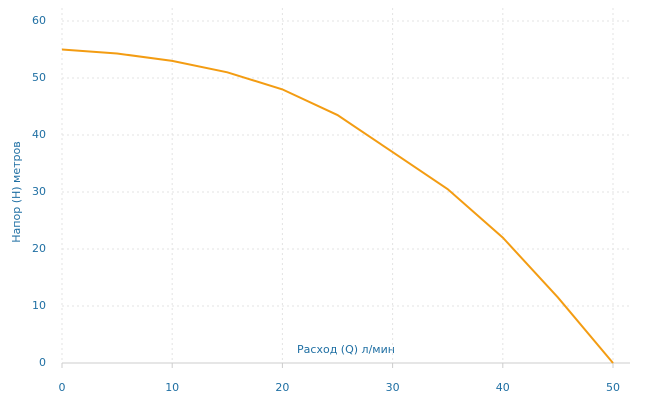 The image size is (647, 404). What do you see at coordinates (393, 387) in the screenshot?
I see `x-tick-label: 30` at bounding box center [393, 387].